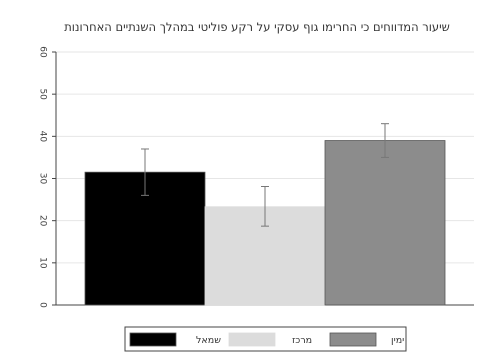 The width and height of the screenshot is (495, 361). I want to click on y-tick-label: 20, so click(43, 221).